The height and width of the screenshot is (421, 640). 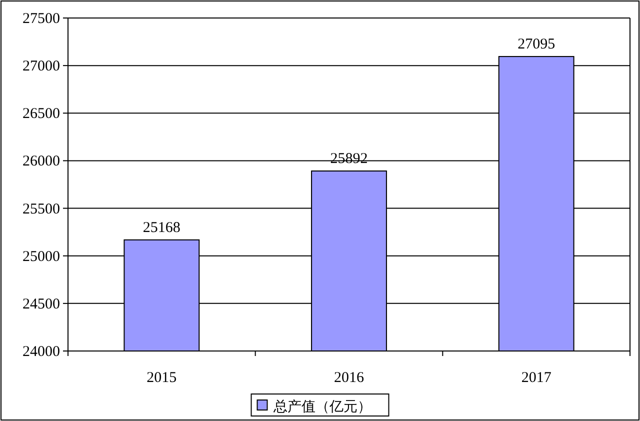 I want to click on data-label: 27095, so click(x=537, y=44).